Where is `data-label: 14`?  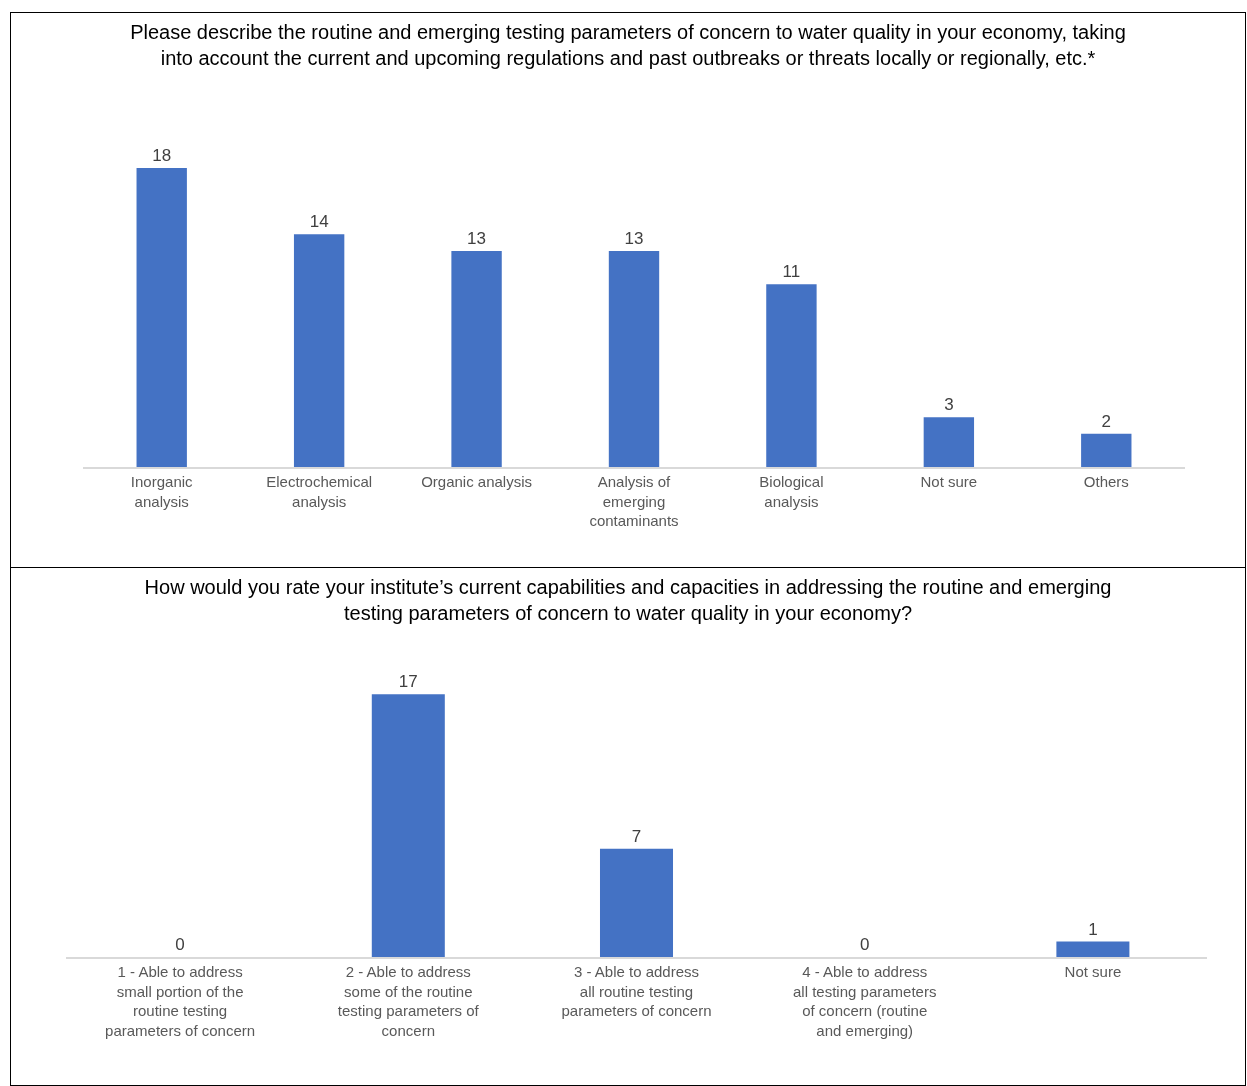
data-label: 14 is located at coordinates (319, 222).